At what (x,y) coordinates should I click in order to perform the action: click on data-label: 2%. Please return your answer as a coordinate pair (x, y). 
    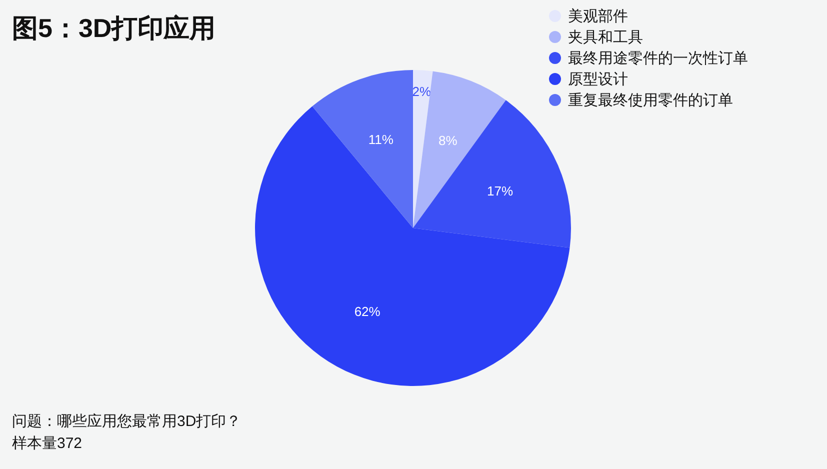
    Looking at the image, I should click on (422, 91).